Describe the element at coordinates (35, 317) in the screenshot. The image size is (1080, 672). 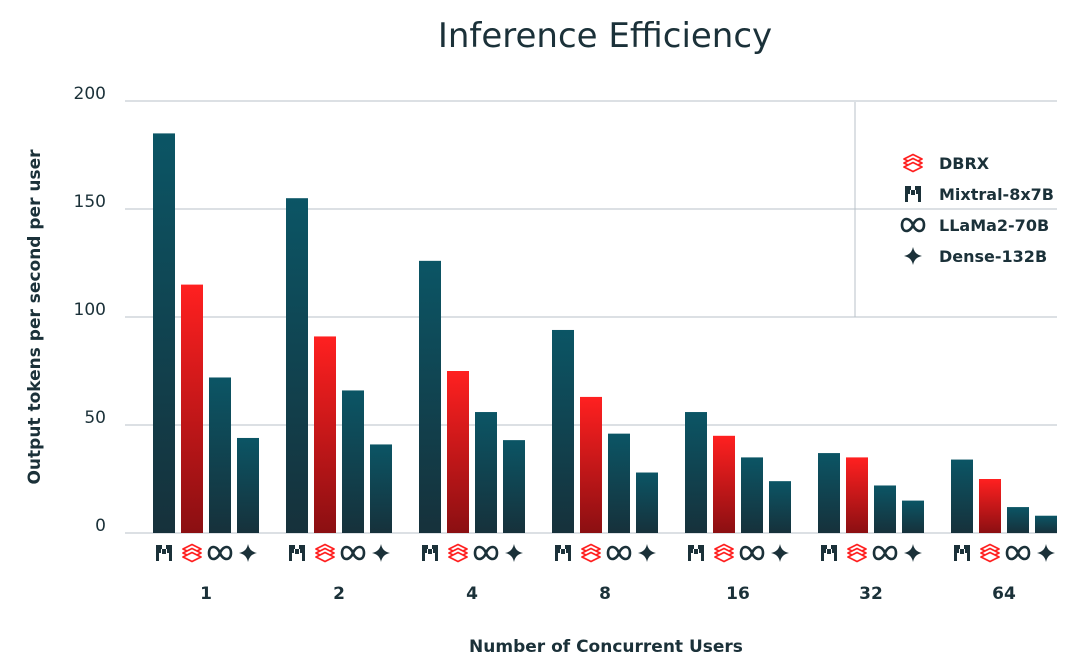
I see `y-axis-label: Output tokens per second per user` at that location.